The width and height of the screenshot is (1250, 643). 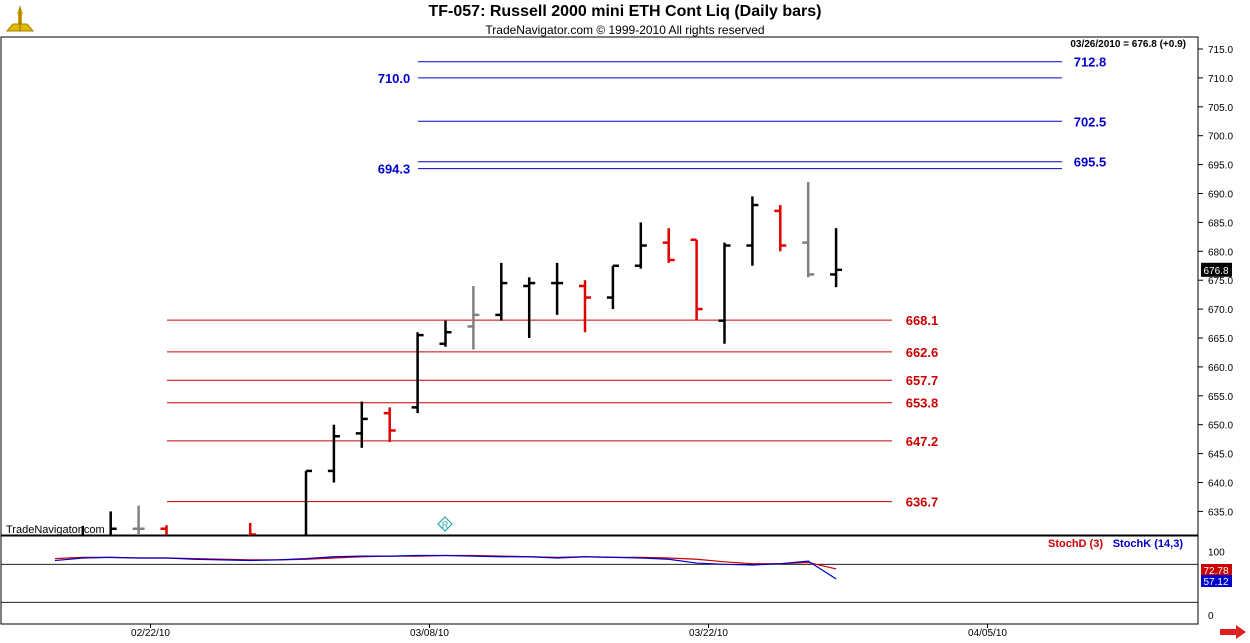 What do you see at coordinates (20, 19) in the screenshot?
I see `trade-navigator-logo-icon` at bounding box center [20, 19].